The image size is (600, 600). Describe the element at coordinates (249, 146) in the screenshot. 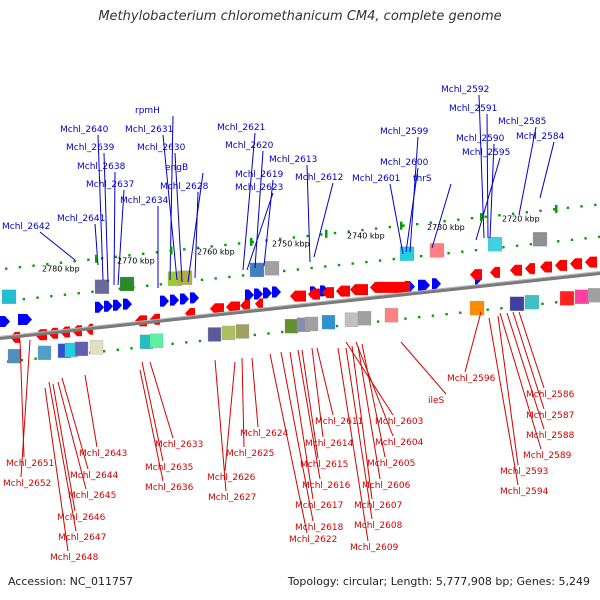

I see `forward-gene-label: Mchl_2620` at that location.